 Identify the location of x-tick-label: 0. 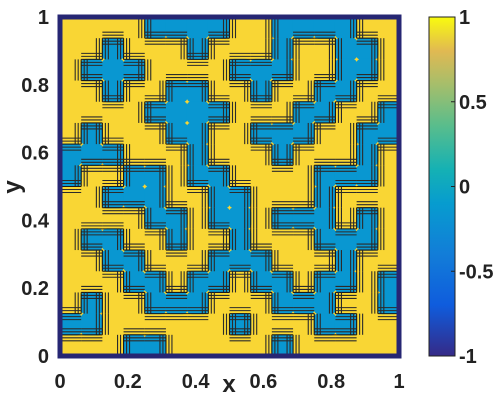
(59, 382).